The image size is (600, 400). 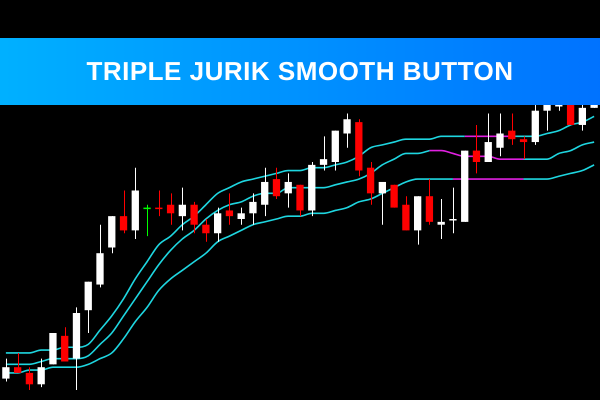 I want to click on chart-title: TRIPLE JURIK SMOOTH BUTTON, so click(x=300, y=71).